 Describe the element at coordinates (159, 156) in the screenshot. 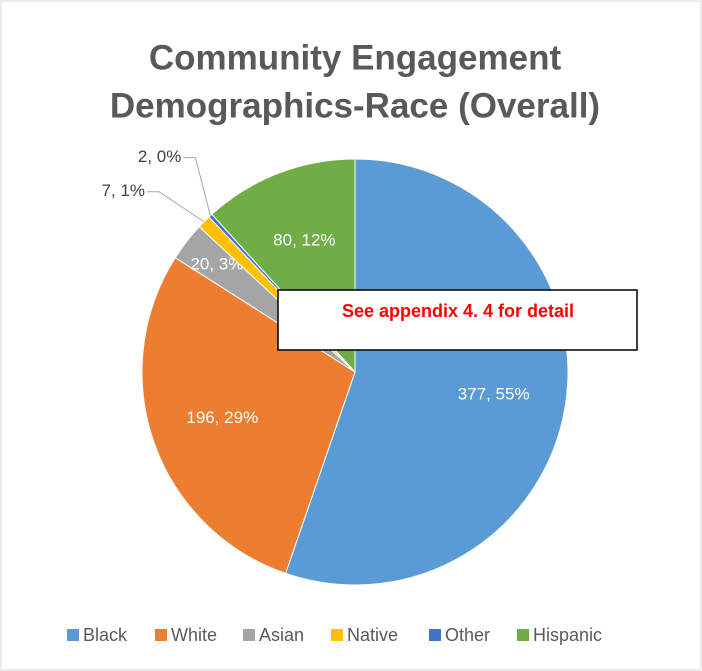

I see `data-label: 2, 0%` at that location.